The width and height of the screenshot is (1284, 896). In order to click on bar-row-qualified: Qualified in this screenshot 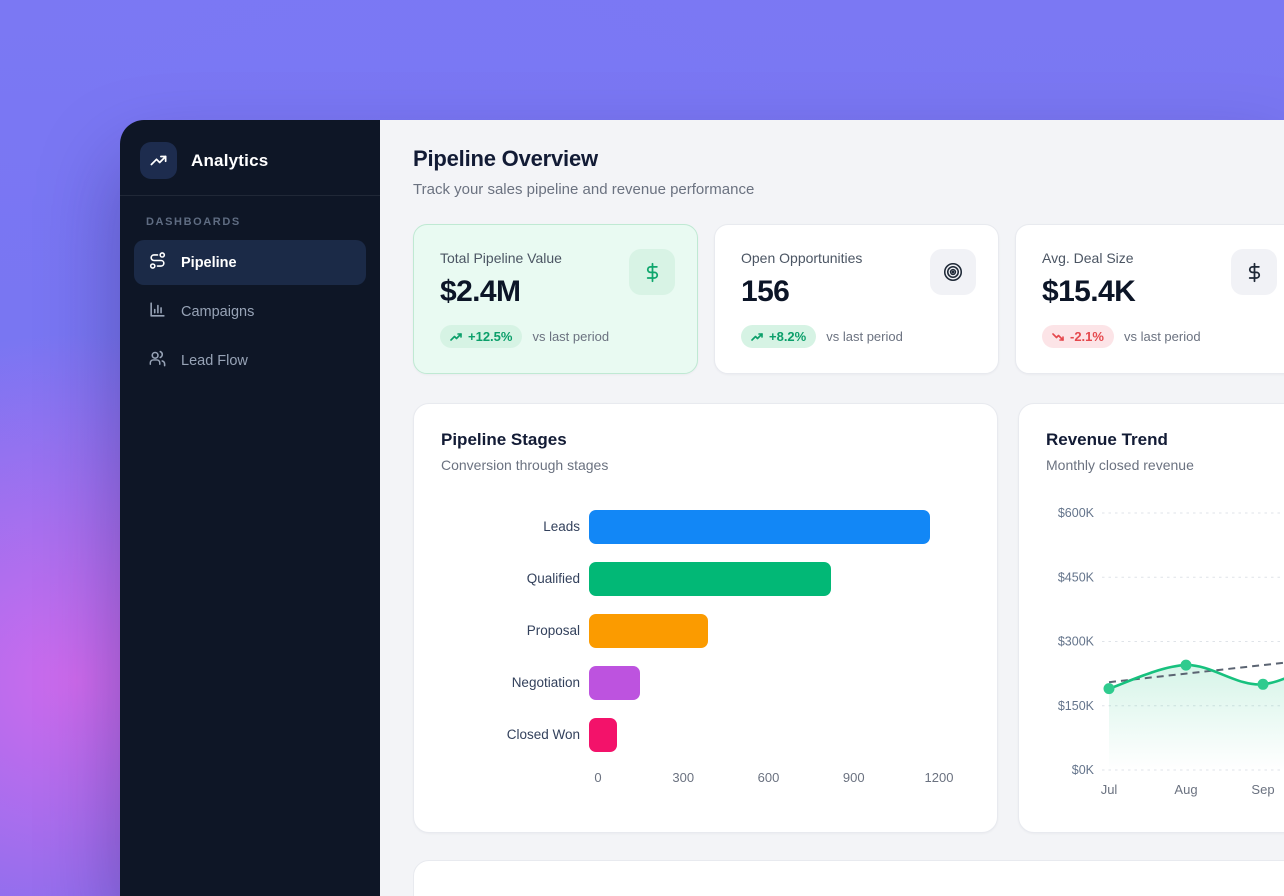, I will do `click(705, 579)`.